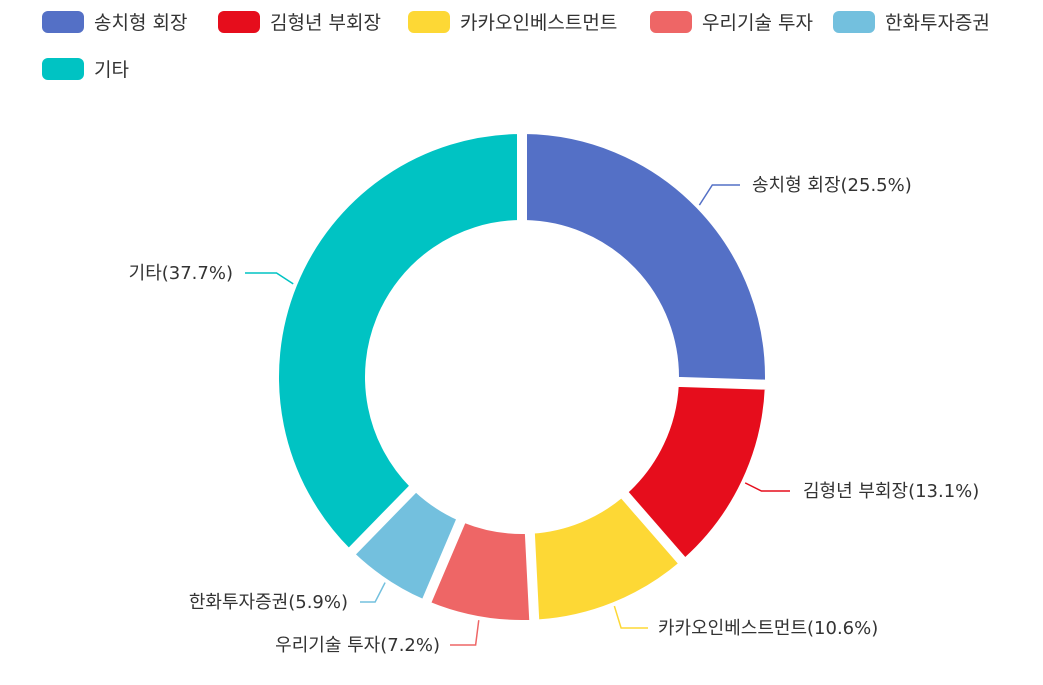 The height and width of the screenshot is (685, 1043). What do you see at coordinates (140, 23) in the screenshot?
I see `legend-label: 송치형 회장` at bounding box center [140, 23].